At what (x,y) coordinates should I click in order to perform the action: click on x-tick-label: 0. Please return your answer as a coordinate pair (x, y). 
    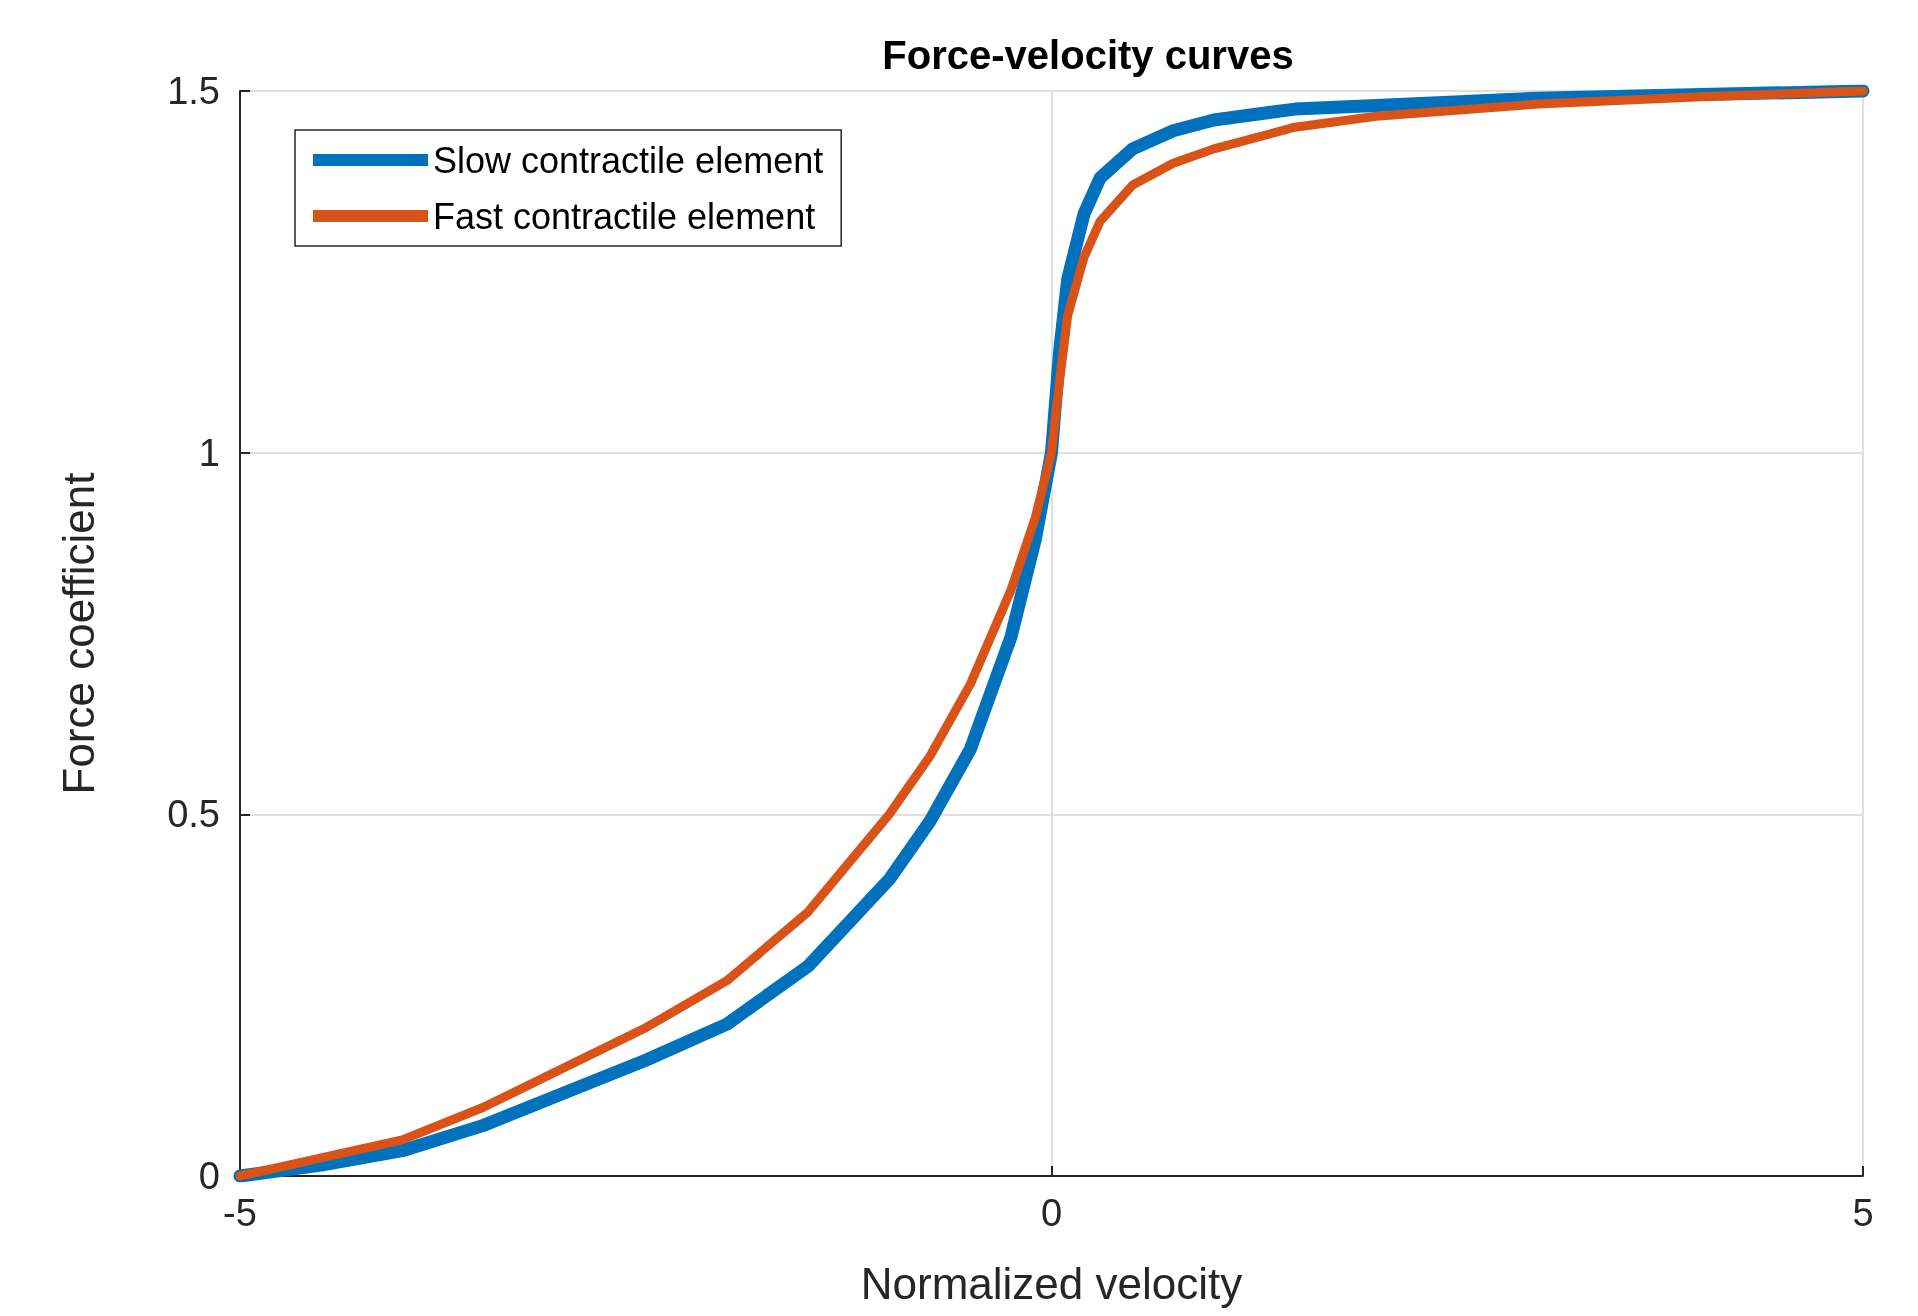
    Looking at the image, I should click on (1051, 1213).